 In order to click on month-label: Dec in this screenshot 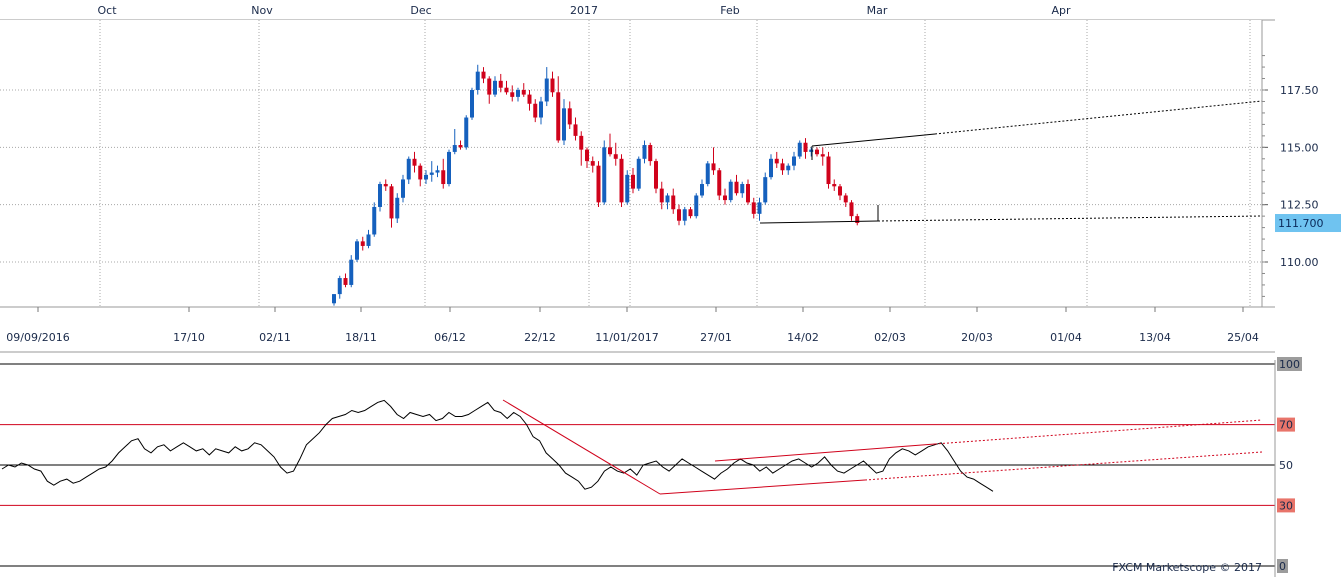, I will do `click(420, 10)`.